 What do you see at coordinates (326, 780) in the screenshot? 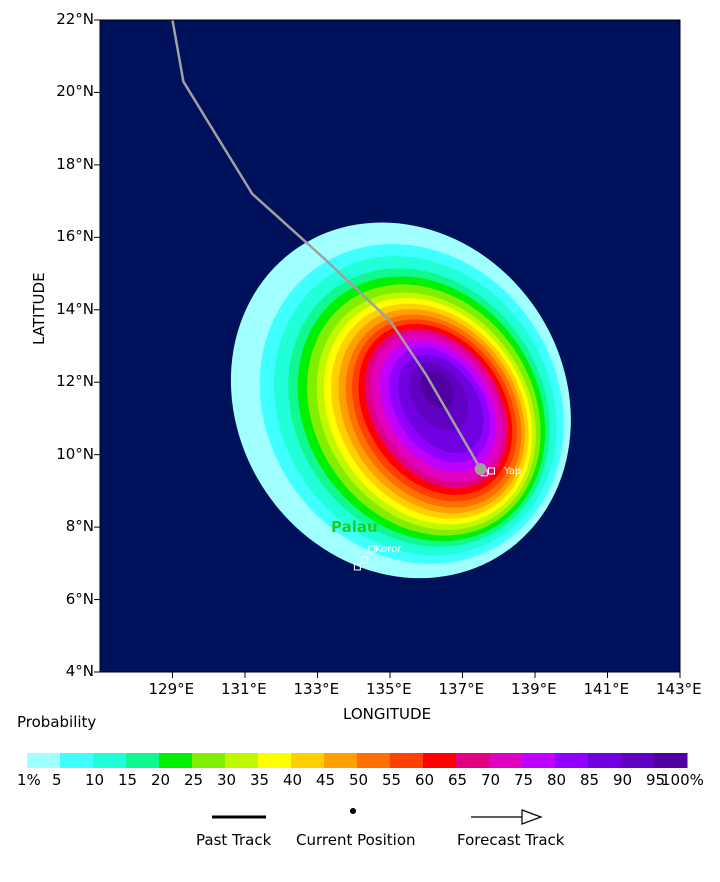
I see `legend-tick-label: 45` at bounding box center [326, 780].